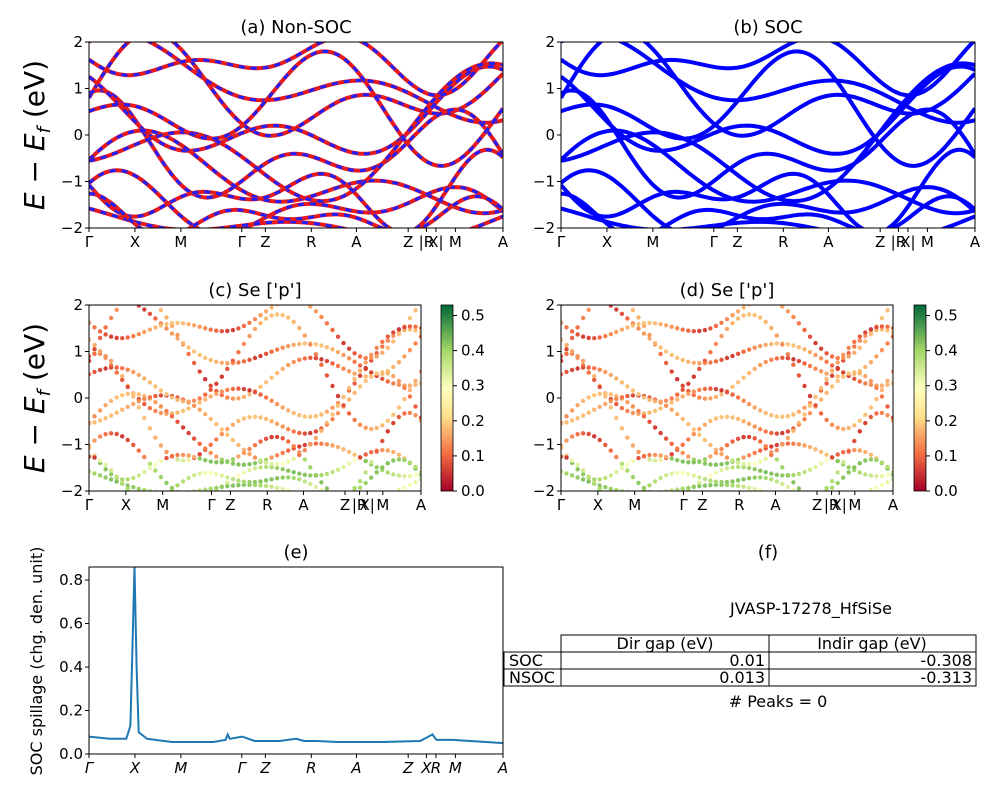  What do you see at coordinates (255, 398) in the screenshot?
I see `panel-c-plot` at bounding box center [255, 398].